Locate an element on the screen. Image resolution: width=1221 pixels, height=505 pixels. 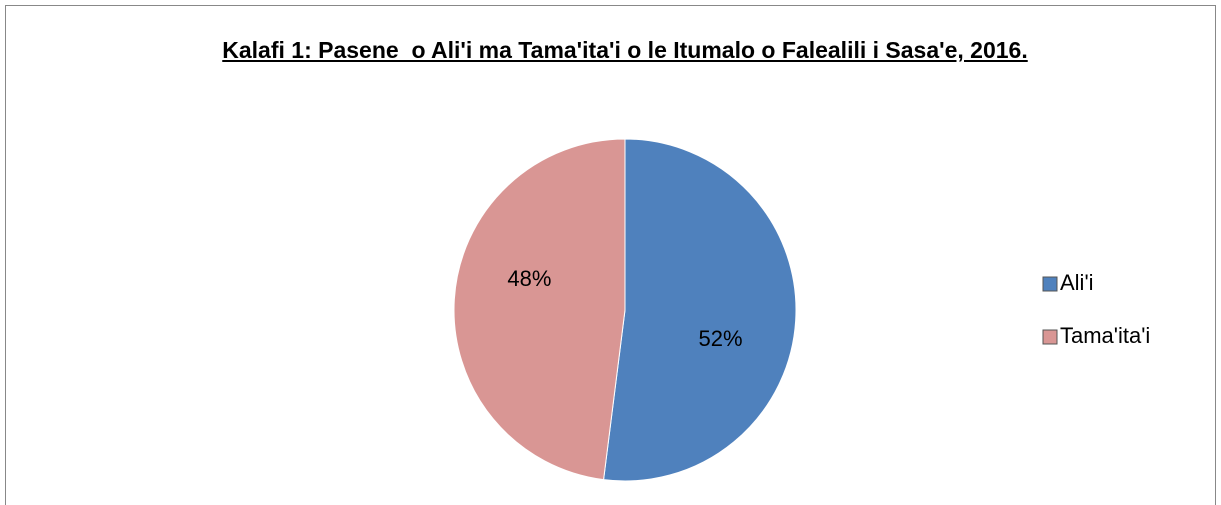
data-label: 48% is located at coordinates (529, 278).